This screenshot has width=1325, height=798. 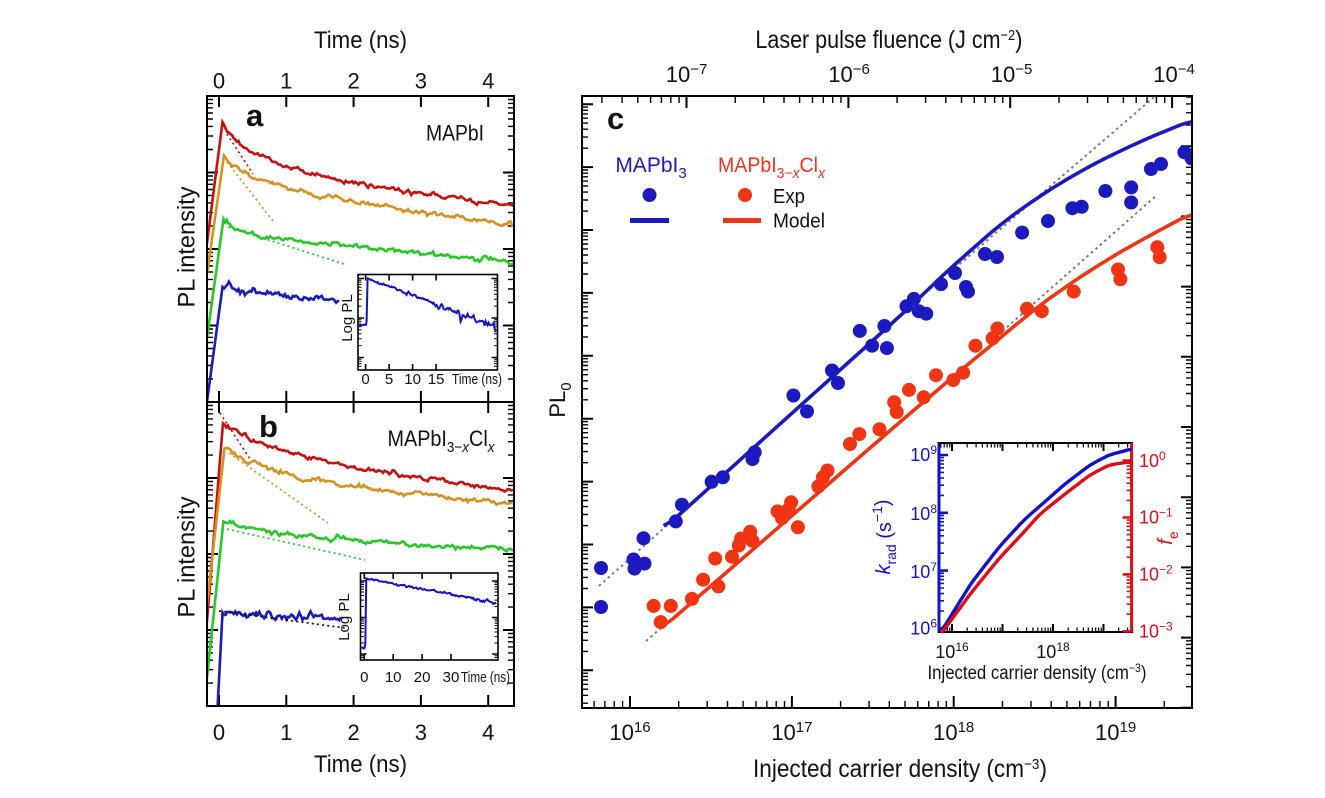 What do you see at coordinates (422, 677) in the screenshot?
I see `svg-text: 20` at bounding box center [422, 677].